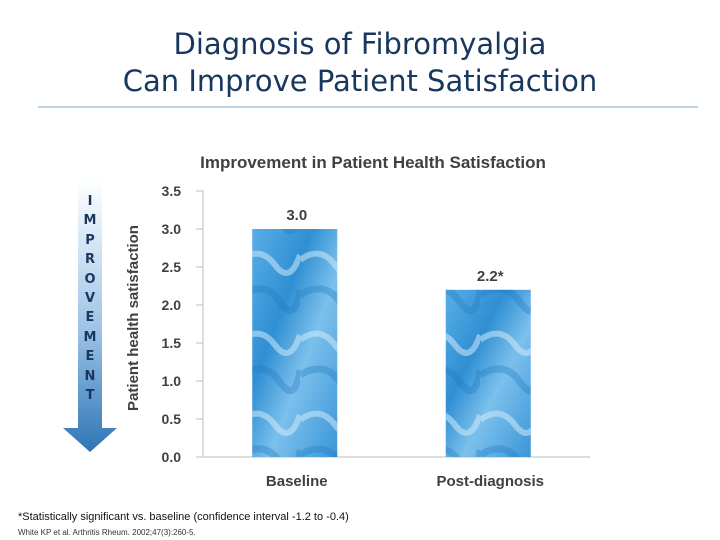  I want to click on y-tick-label: 1.5, so click(172, 343).